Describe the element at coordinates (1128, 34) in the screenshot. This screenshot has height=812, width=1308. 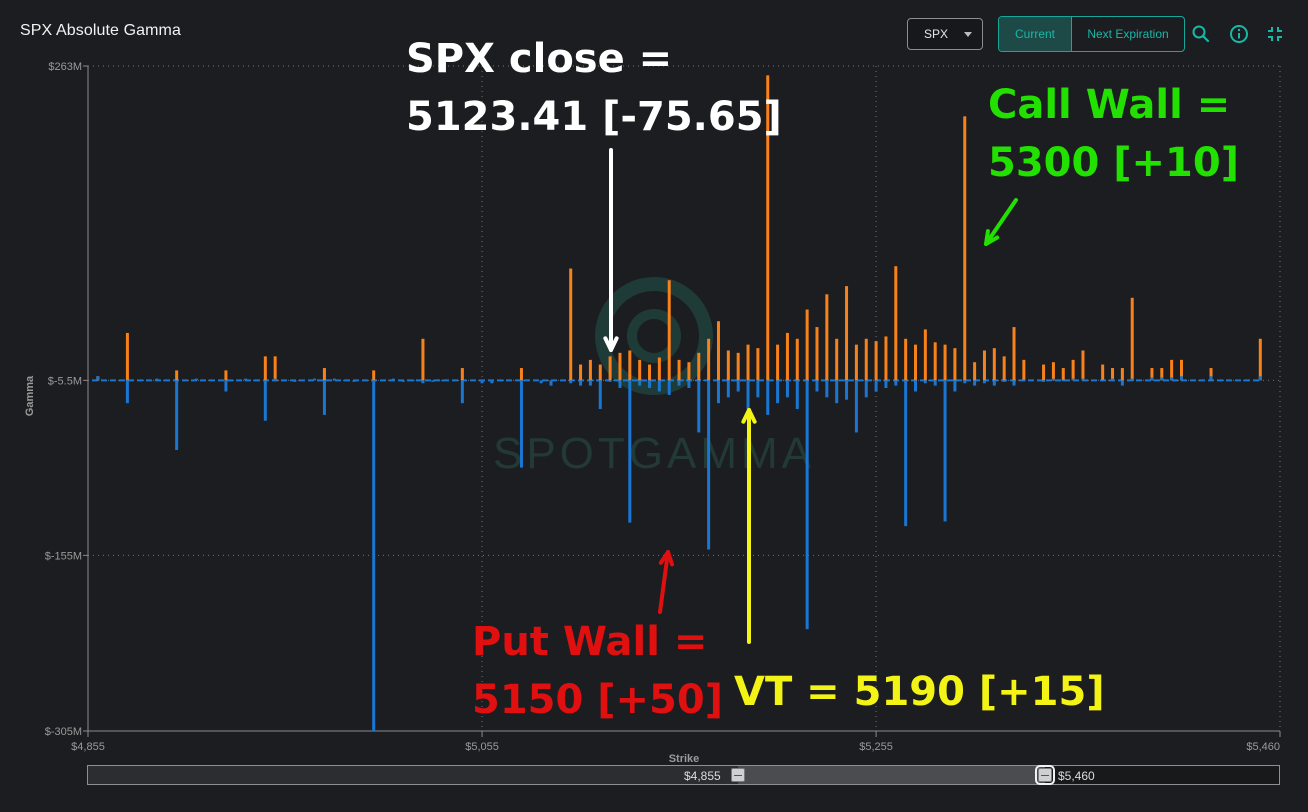
I see `tab-next-expiration: Next Expiration` at that location.